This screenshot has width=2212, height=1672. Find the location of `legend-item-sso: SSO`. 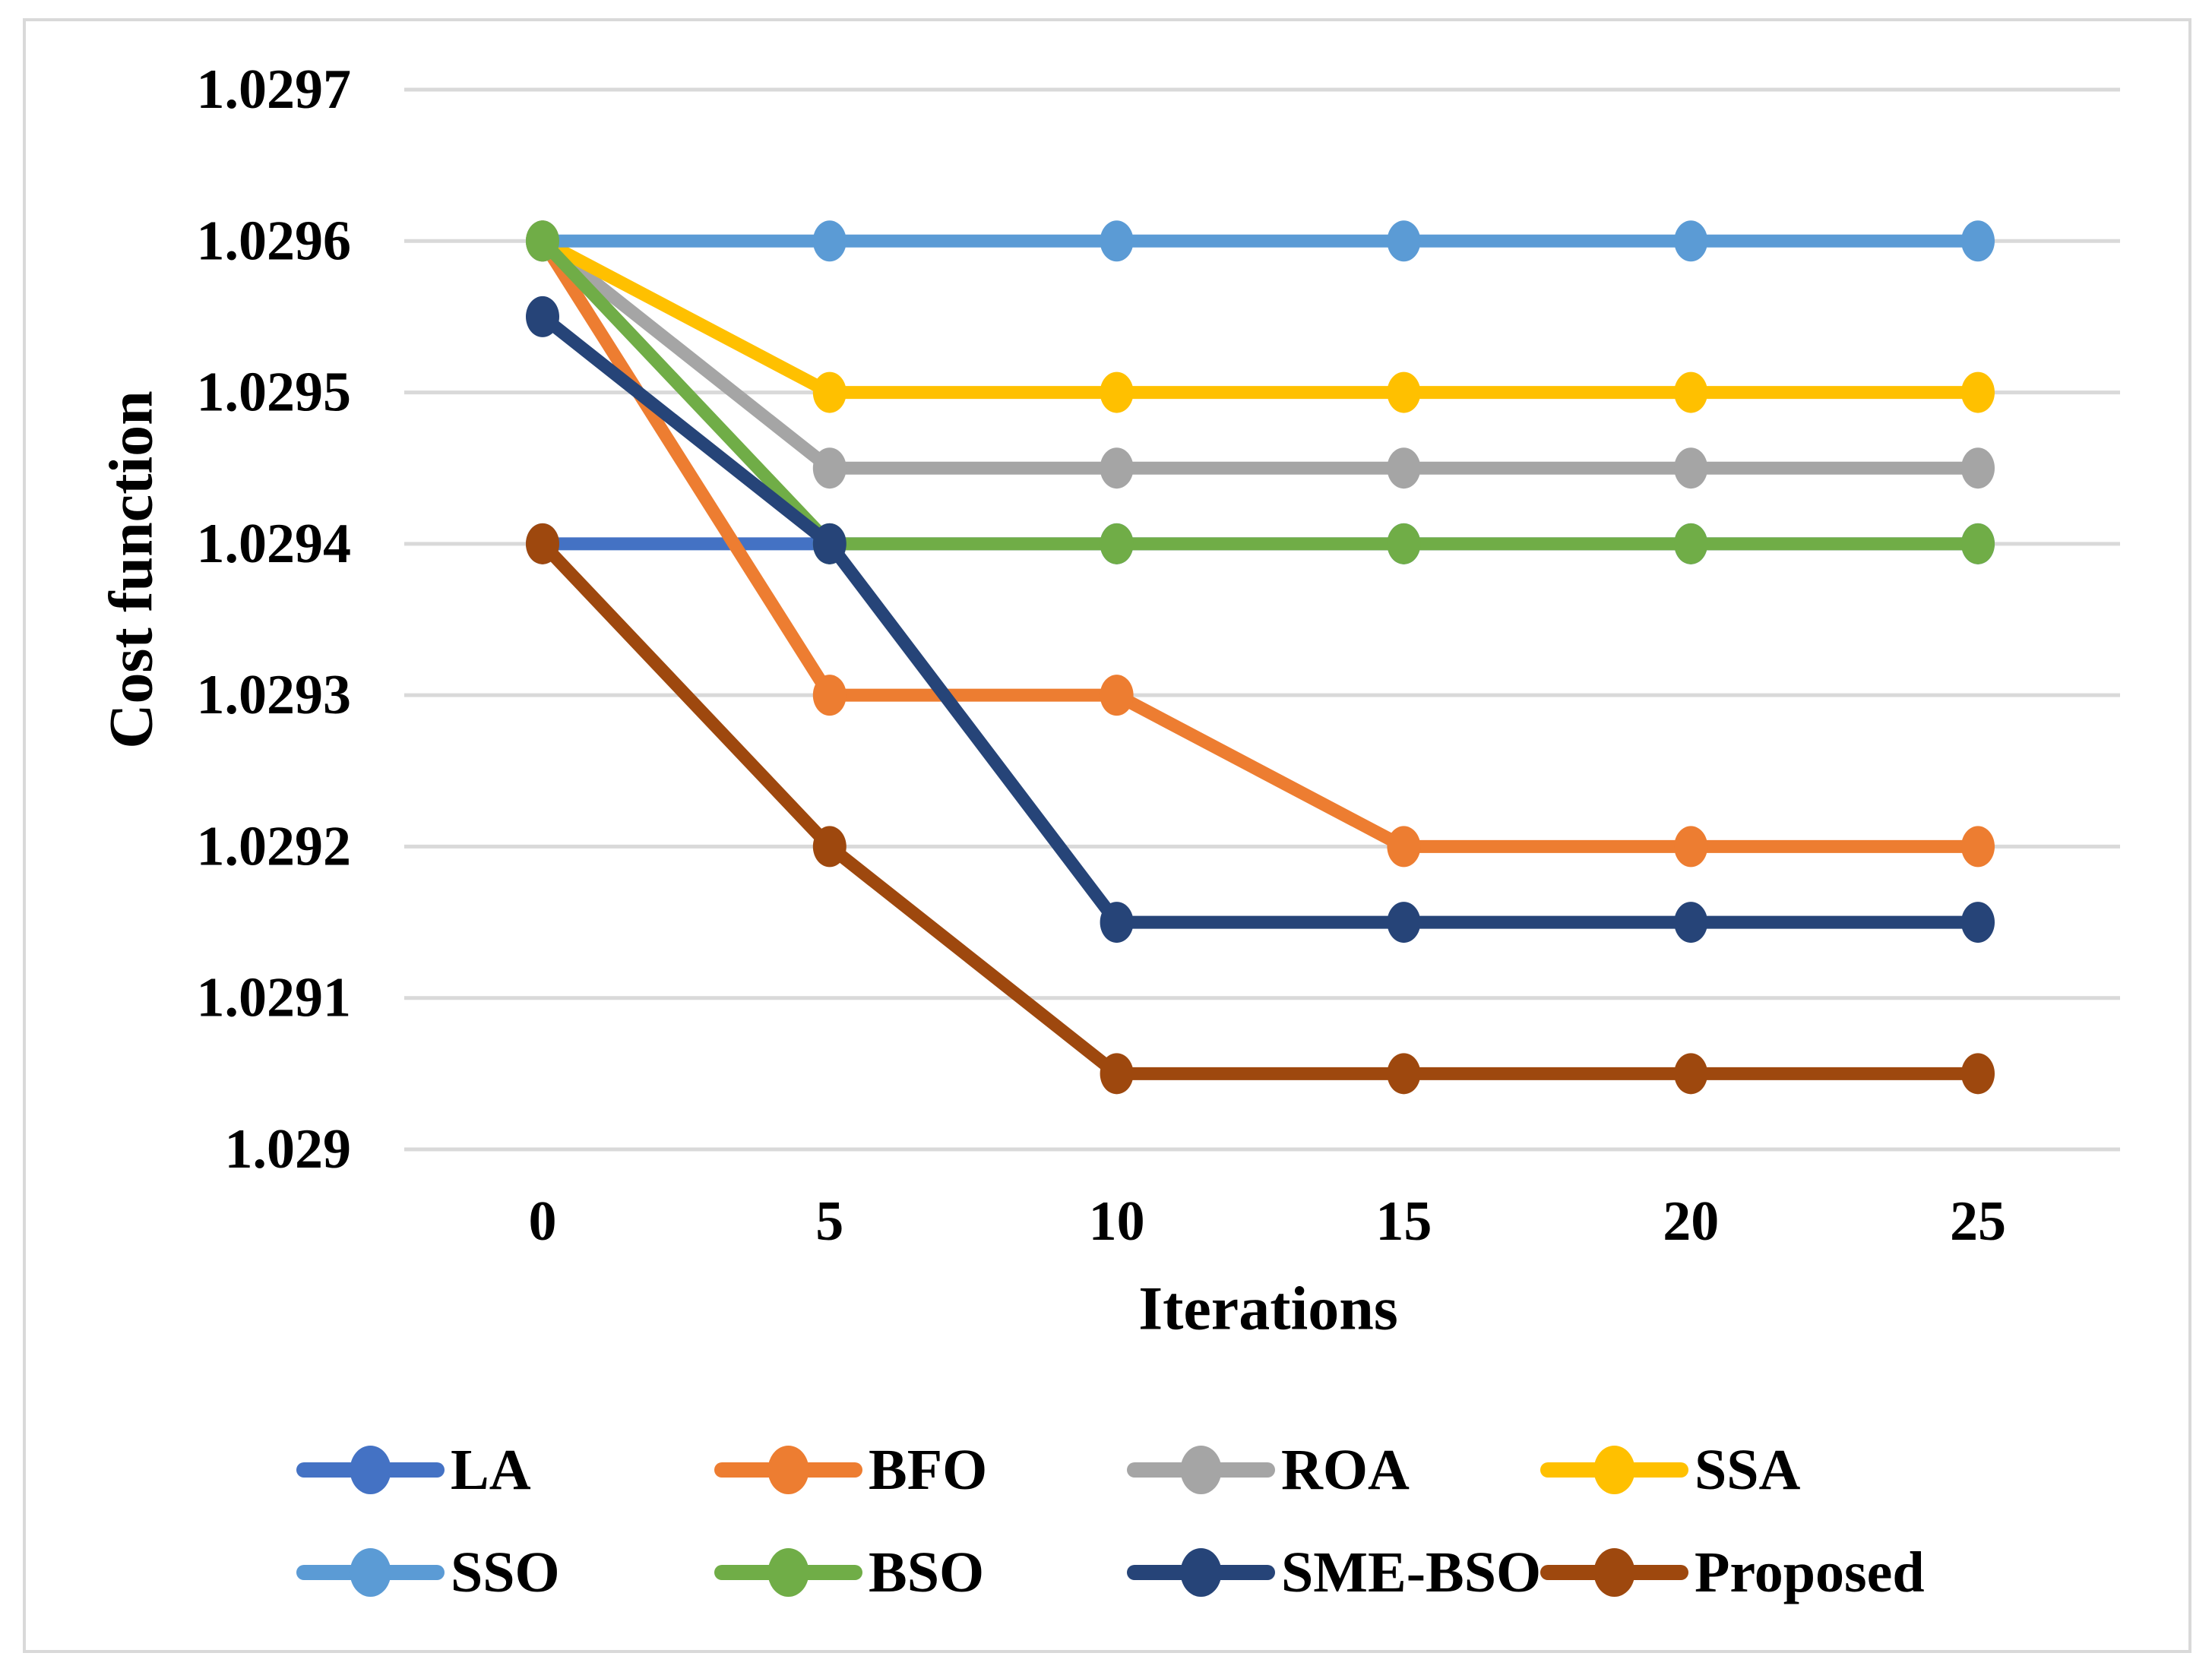

legend-item-sso: SSO is located at coordinates (428, 1573).